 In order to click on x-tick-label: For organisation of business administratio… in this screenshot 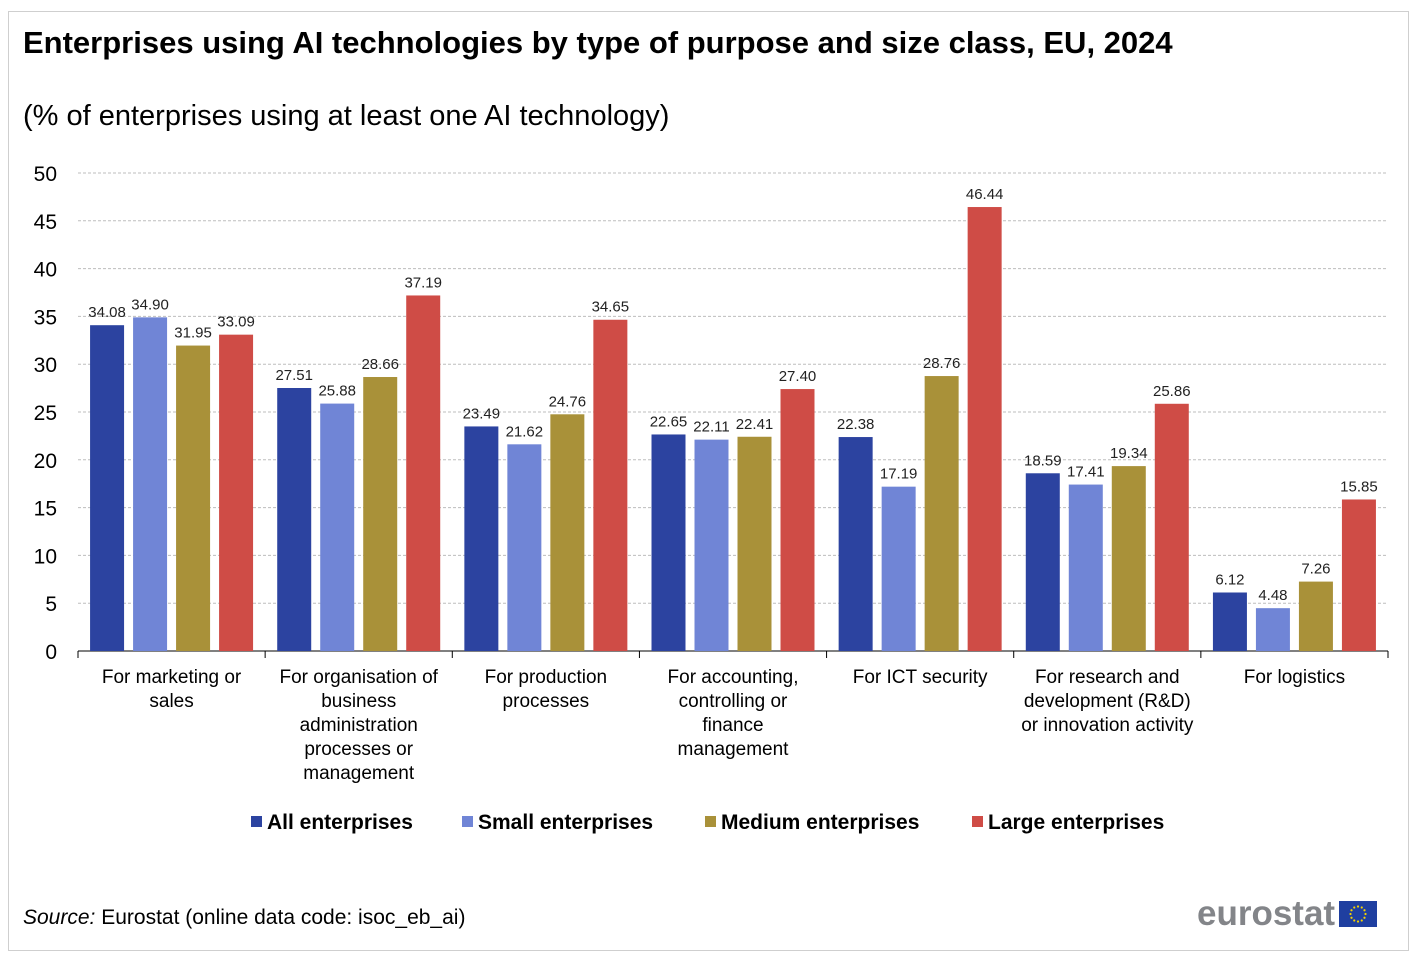, I will do `click(359, 725)`.